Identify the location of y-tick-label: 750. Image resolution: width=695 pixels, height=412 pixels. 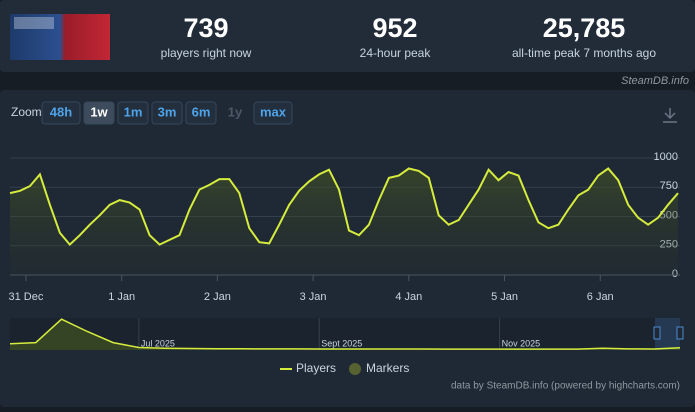
(669, 186).